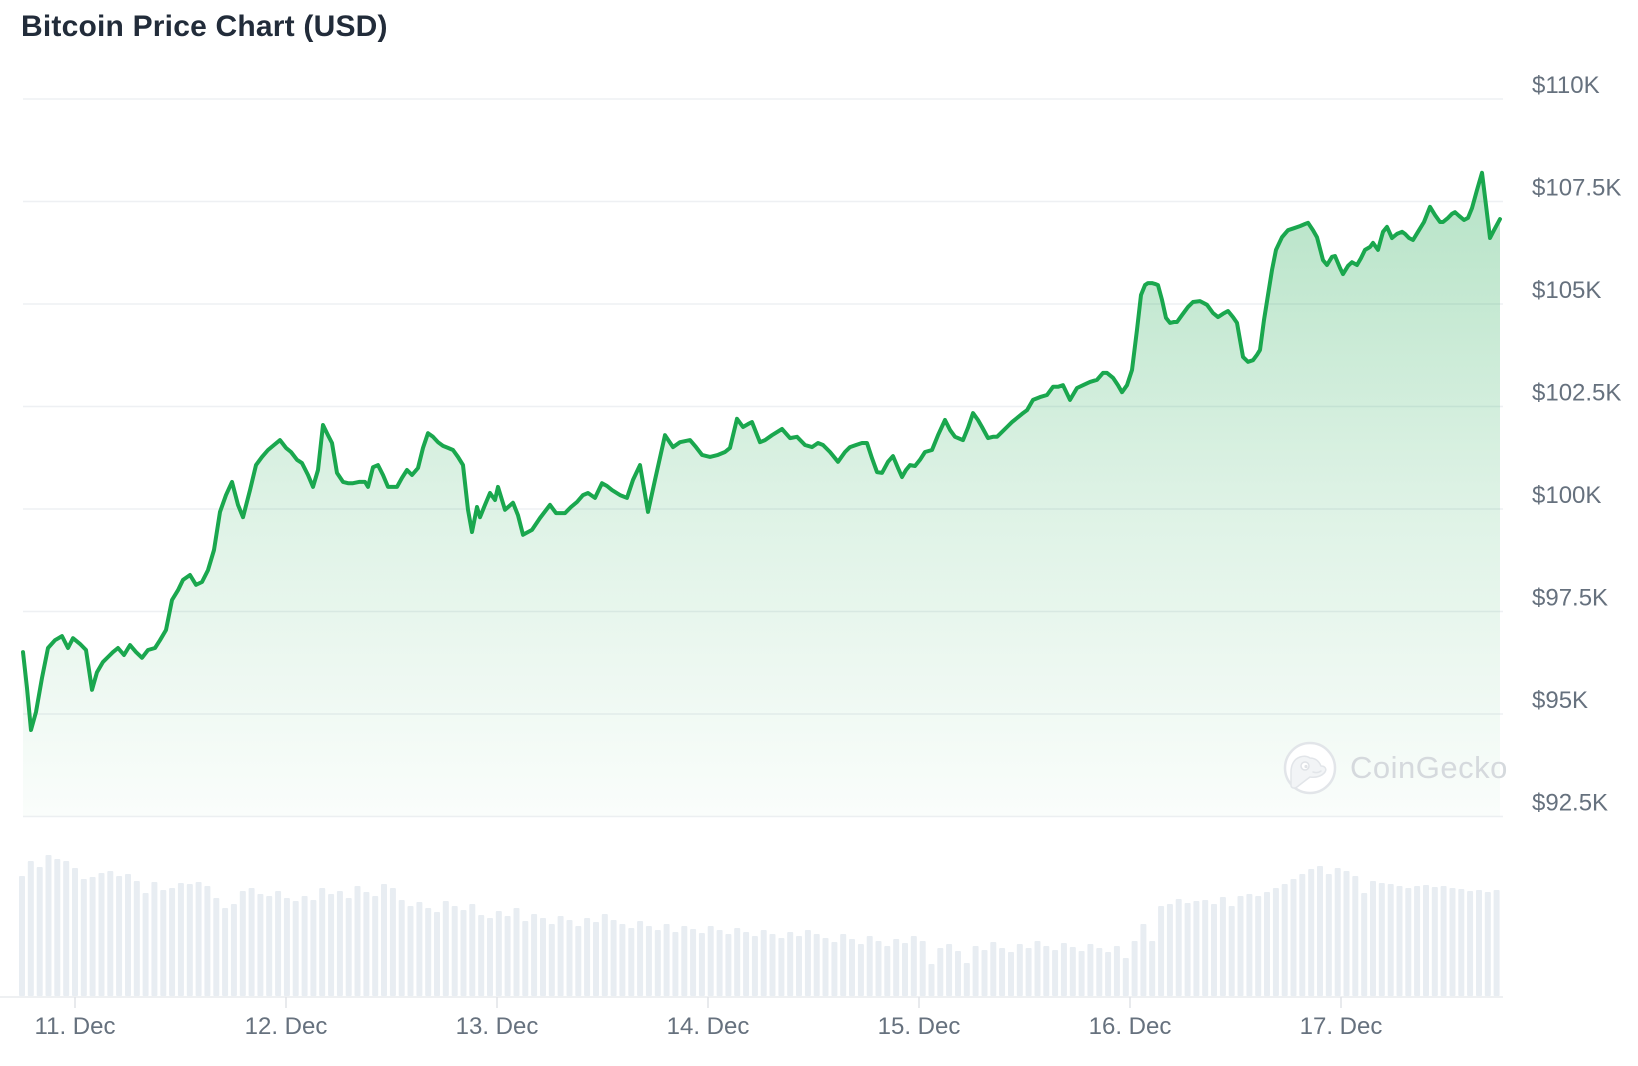  Describe the element at coordinates (1566, 85) in the screenshot. I see `y-axis-label: $110K` at that location.